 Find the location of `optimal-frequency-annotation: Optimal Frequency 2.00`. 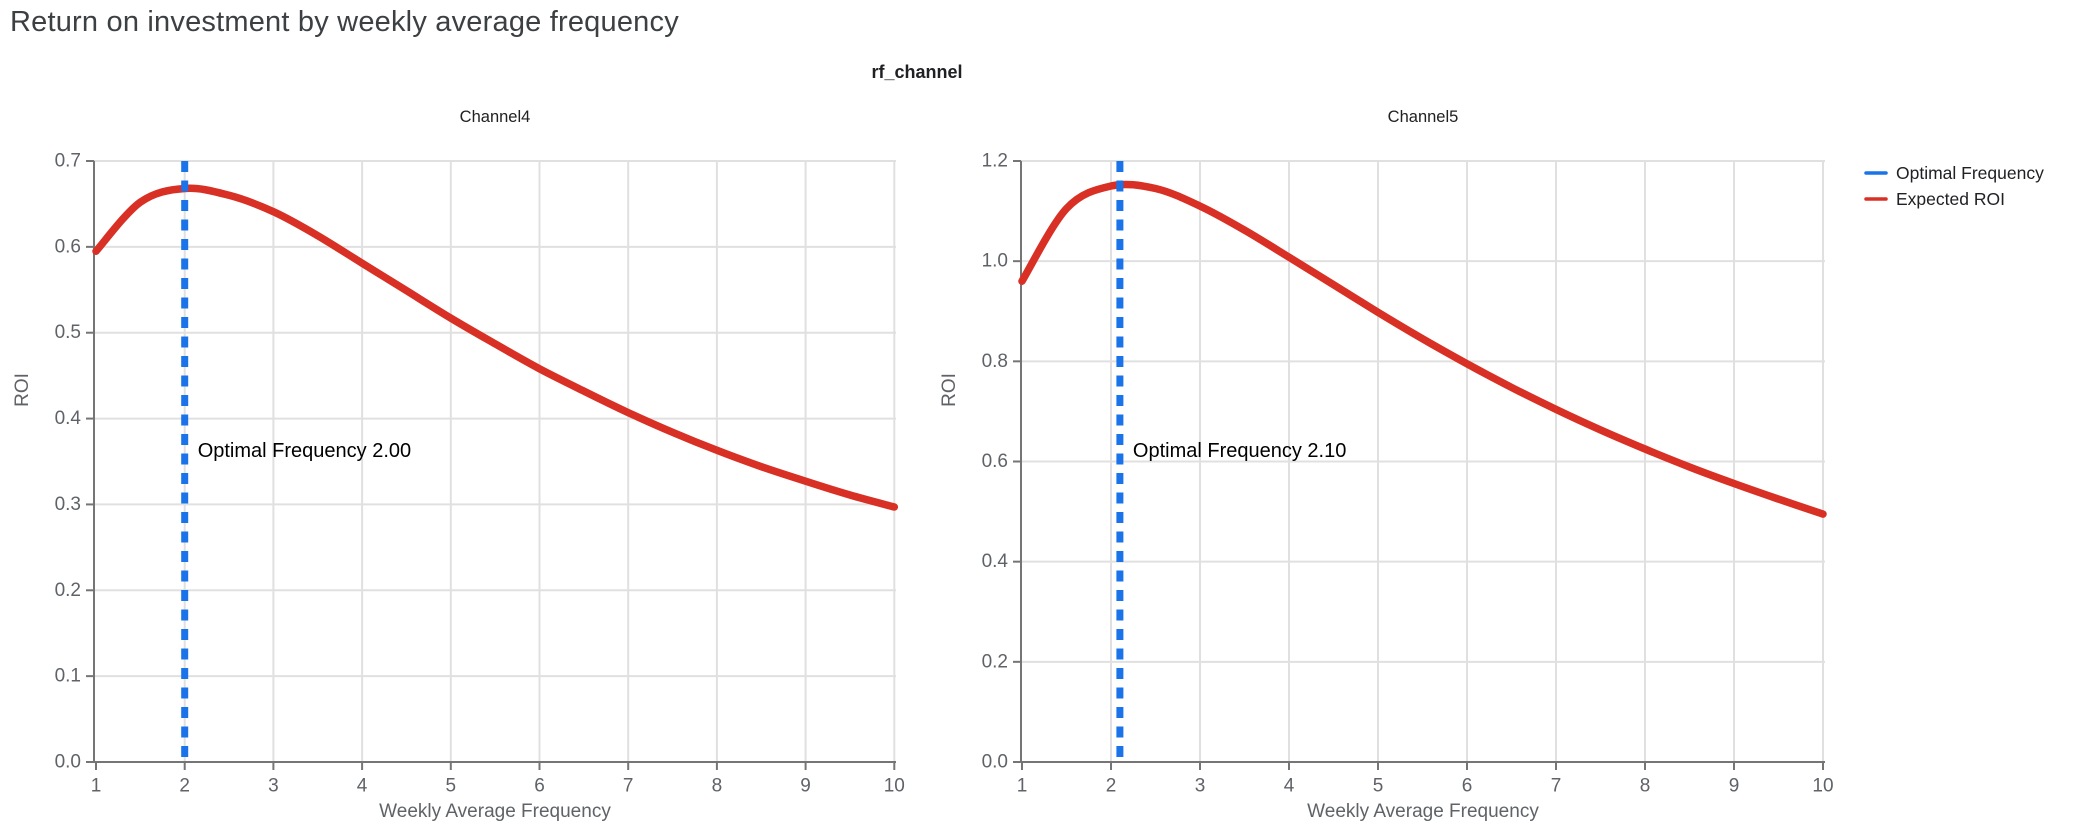

optimal-frequency-annotation: Optimal Frequency 2.00 is located at coordinates (304, 451).